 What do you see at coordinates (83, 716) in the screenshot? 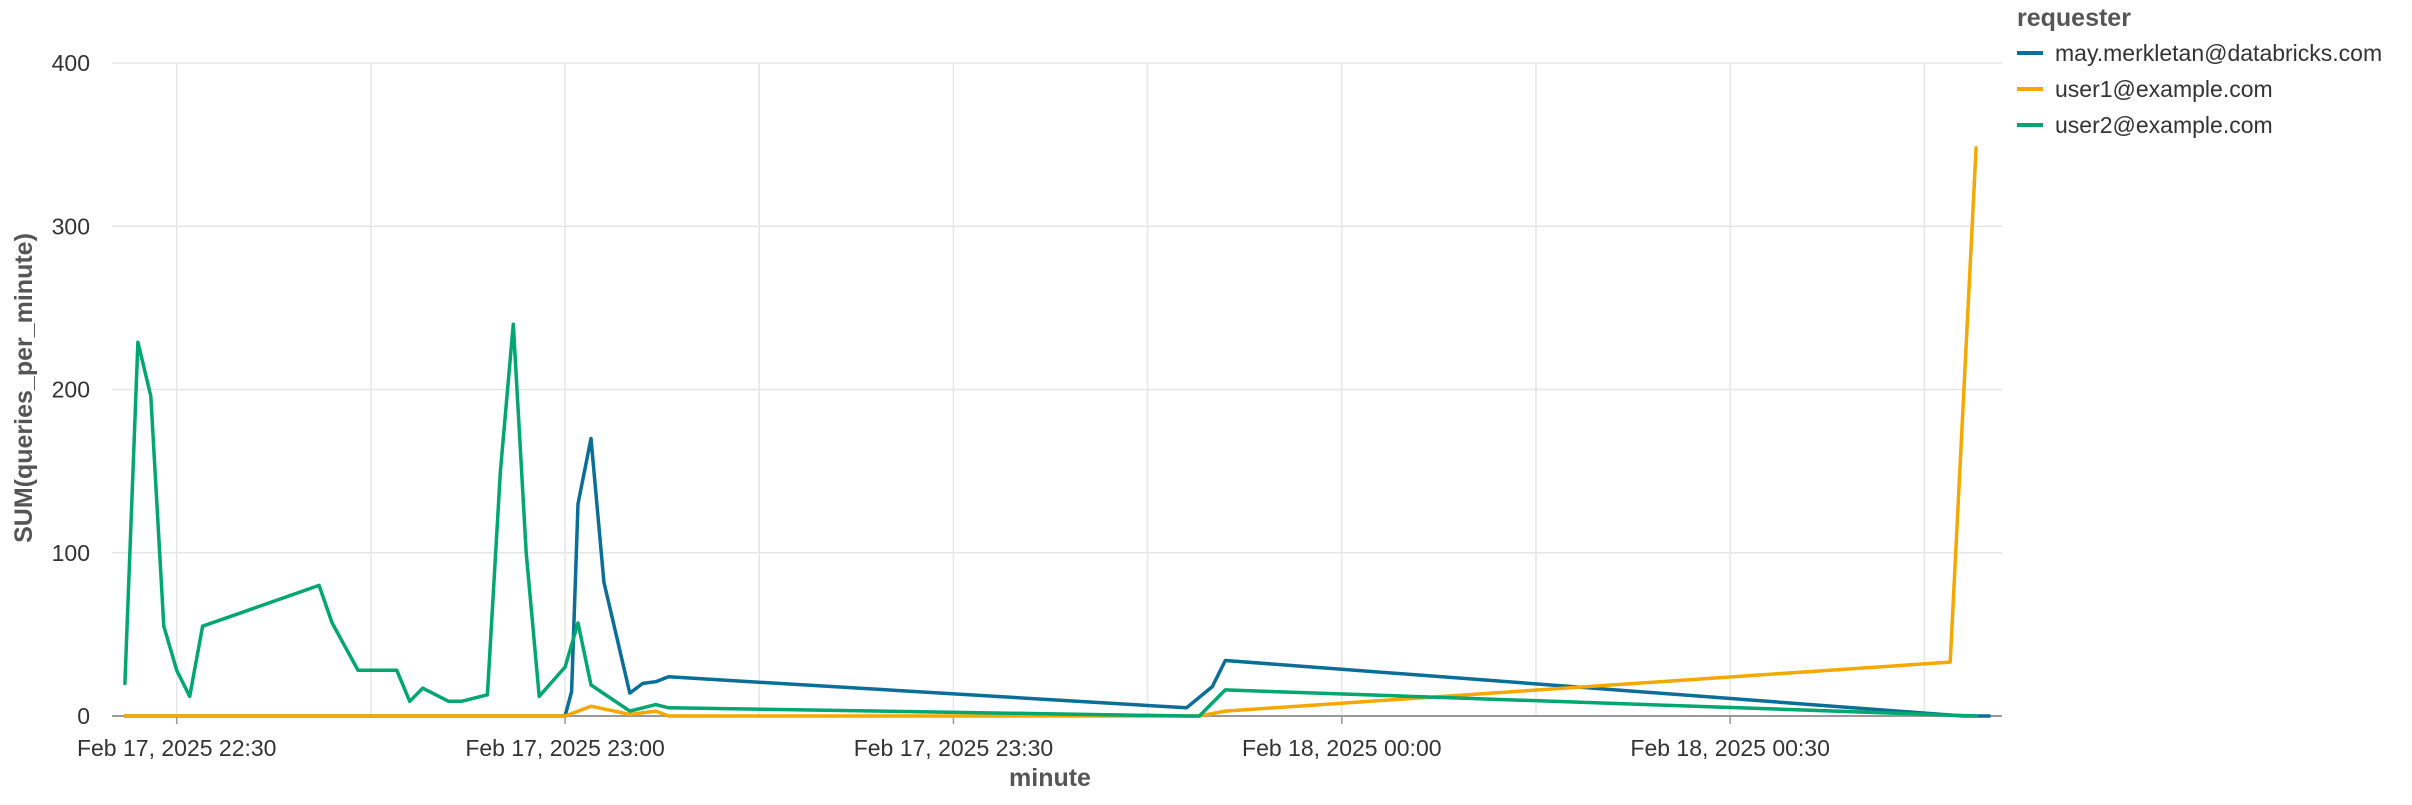
I see `y-tick-label: 0` at bounding box center [83, 716].